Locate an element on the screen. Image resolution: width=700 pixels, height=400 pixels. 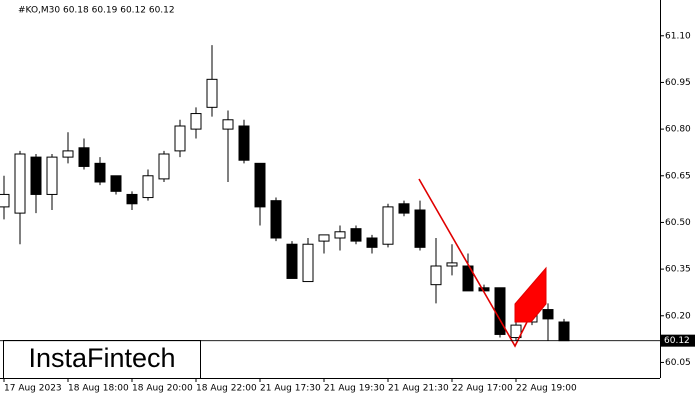
x-tick-label: 22 Aug 17:00 is located at coordinates (482, 389).